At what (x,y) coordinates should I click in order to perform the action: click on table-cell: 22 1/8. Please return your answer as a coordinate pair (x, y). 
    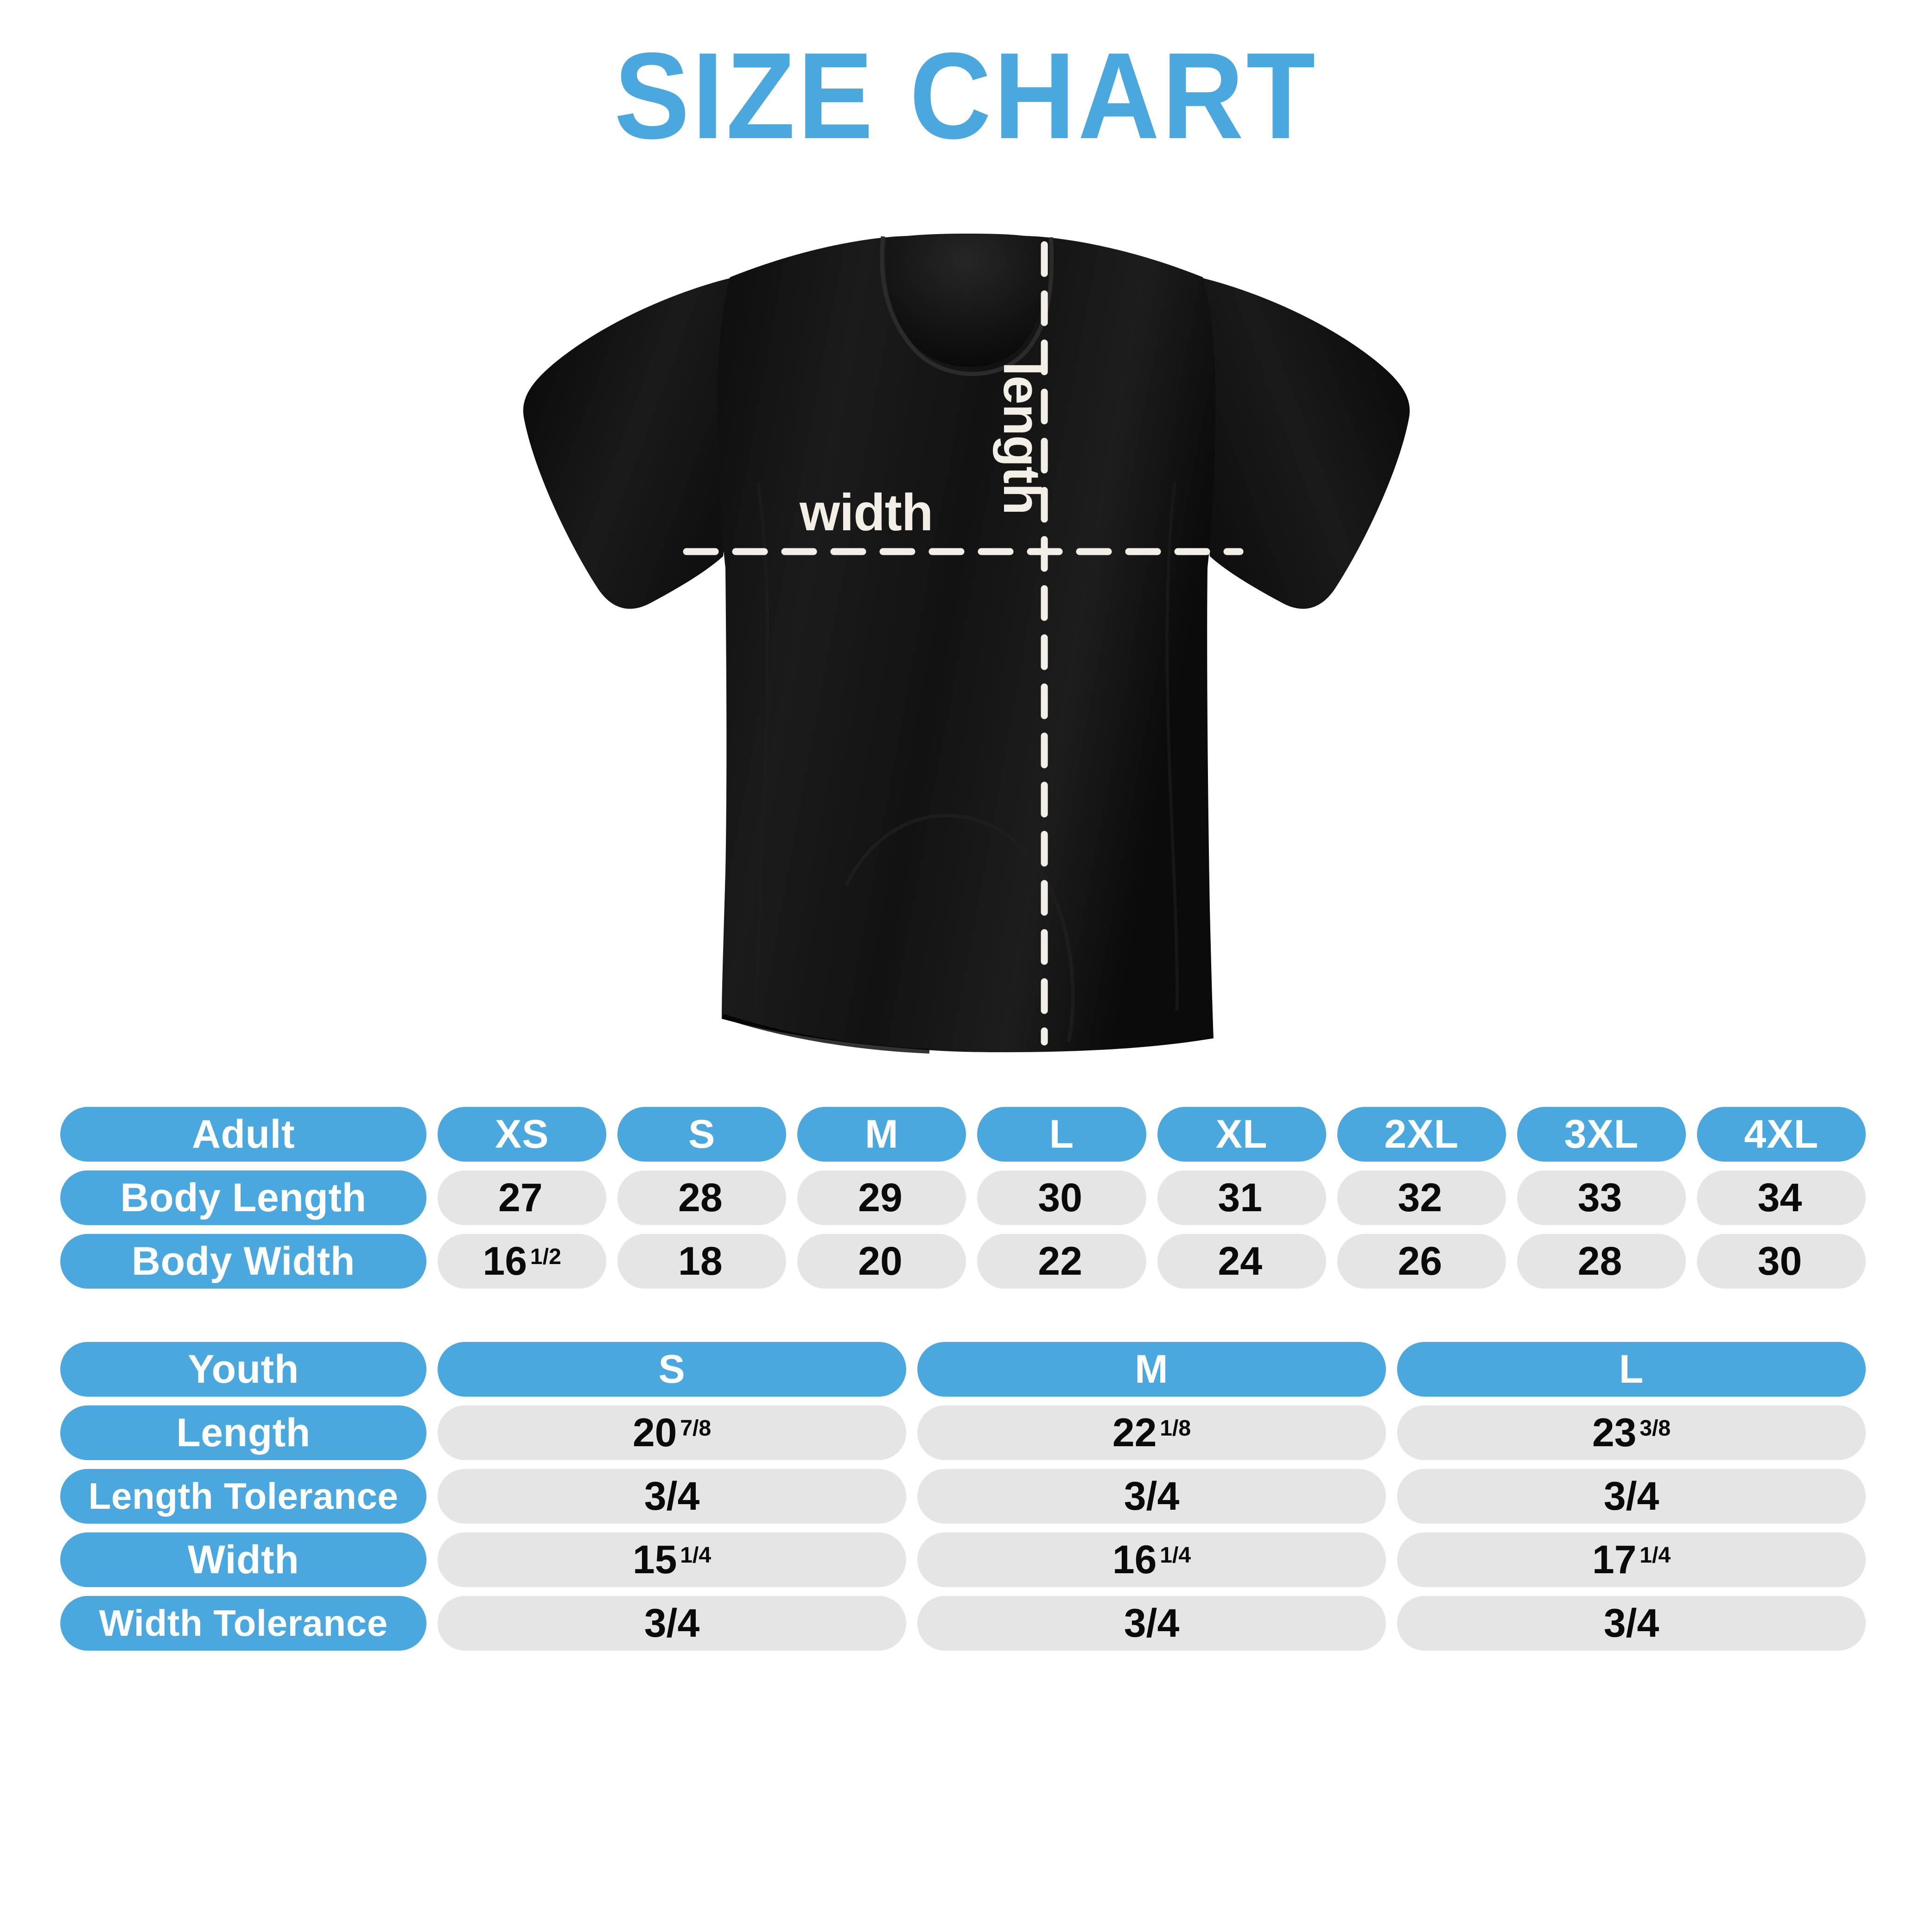
    Looking at the image, I should click on (1151, 1432).